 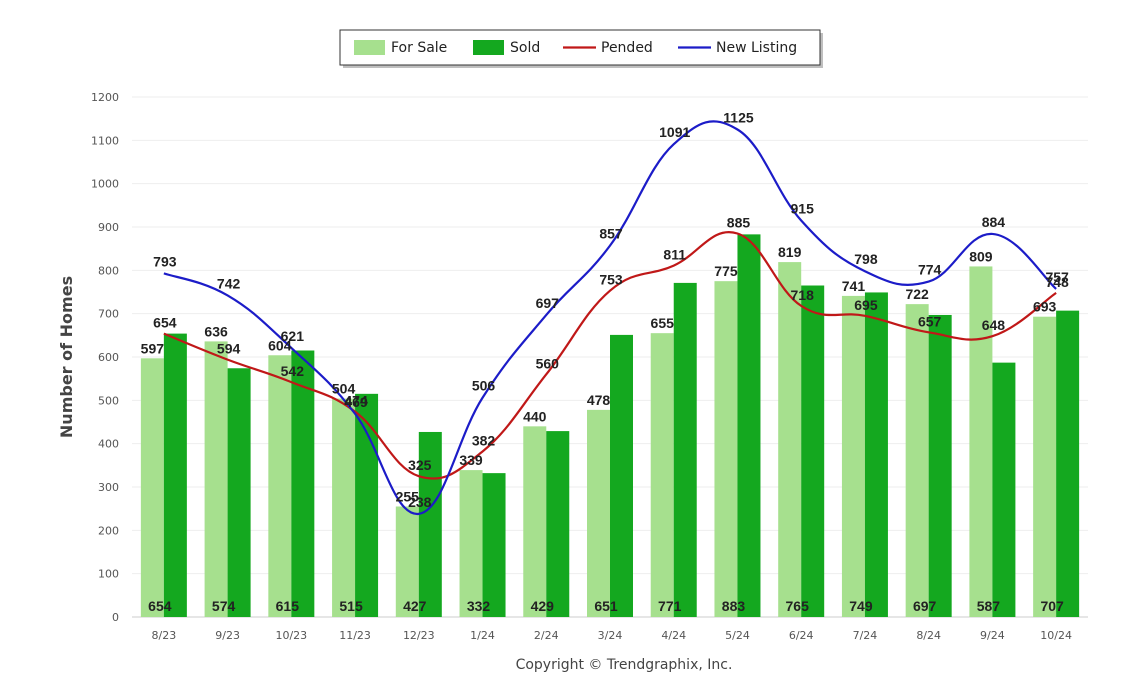 I want to click on data-label-pended: 325, so click(x=420, y=465).